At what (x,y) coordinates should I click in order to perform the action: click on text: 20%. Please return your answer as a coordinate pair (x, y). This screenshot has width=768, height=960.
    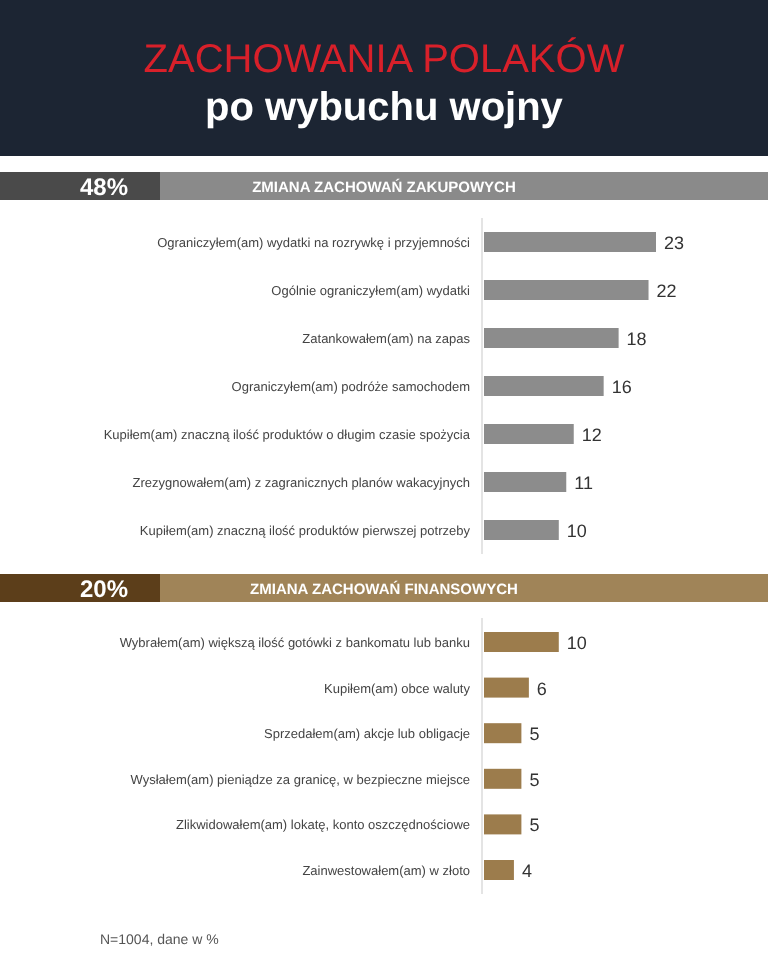
    Looking at the image, I should click on (104, 589).